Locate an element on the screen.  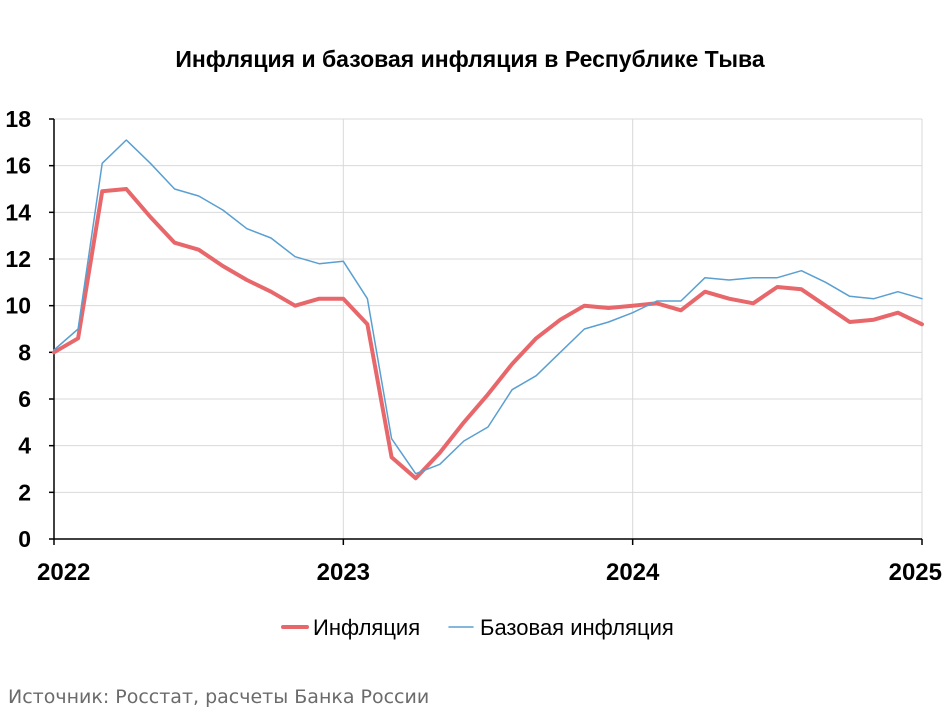
x-axis-ticks: 2022 2023 2024 2025 is located at coordinates (489, 572).